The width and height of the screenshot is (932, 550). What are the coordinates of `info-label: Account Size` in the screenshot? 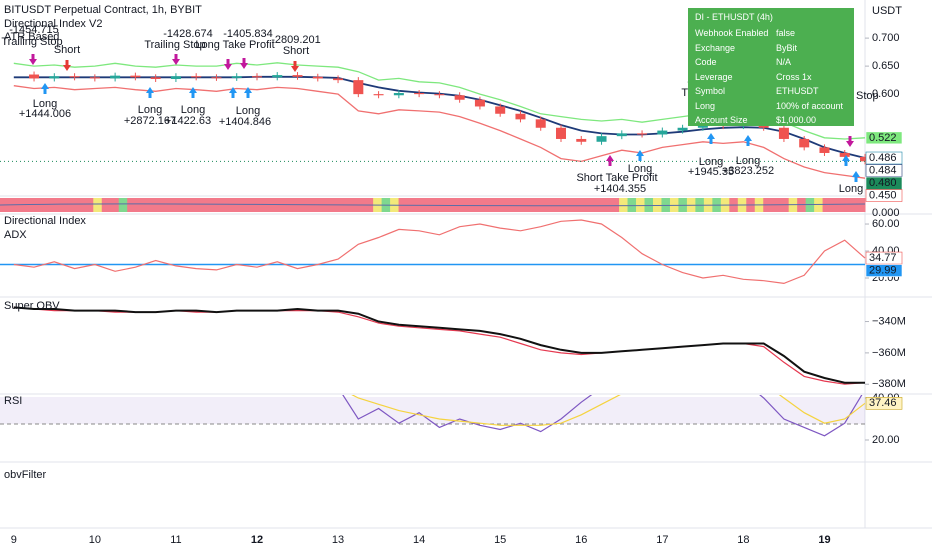 It's located at (721, 120).